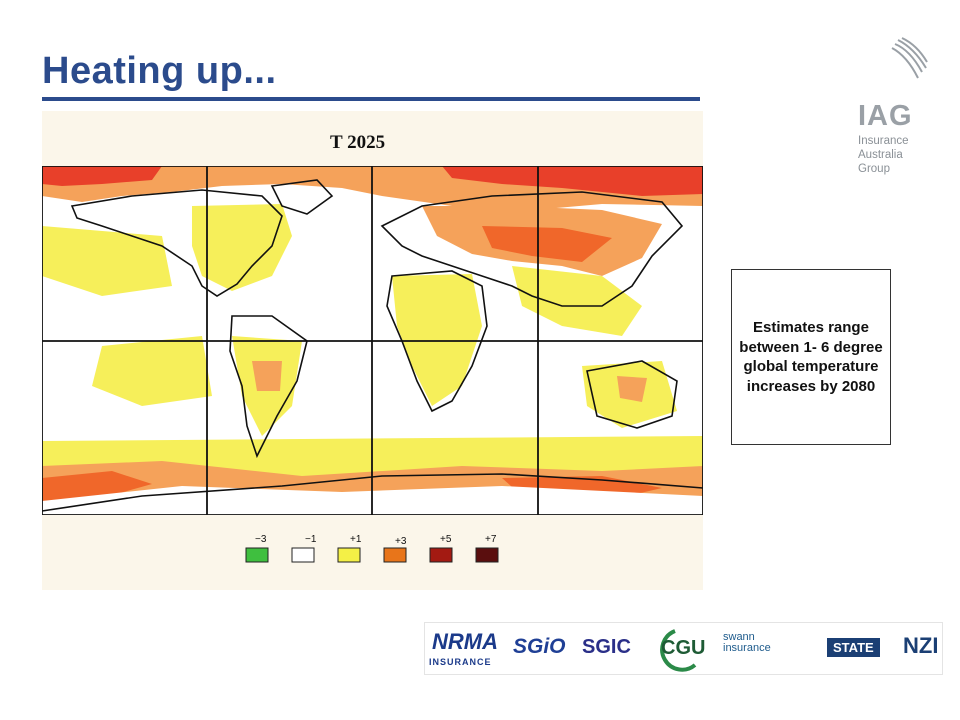 This screenshot has height=720, width=960. What do you see at coordinates (372, 492) in the screenshot?
I see `coast-antarctica` at bounding box center [372, 492].